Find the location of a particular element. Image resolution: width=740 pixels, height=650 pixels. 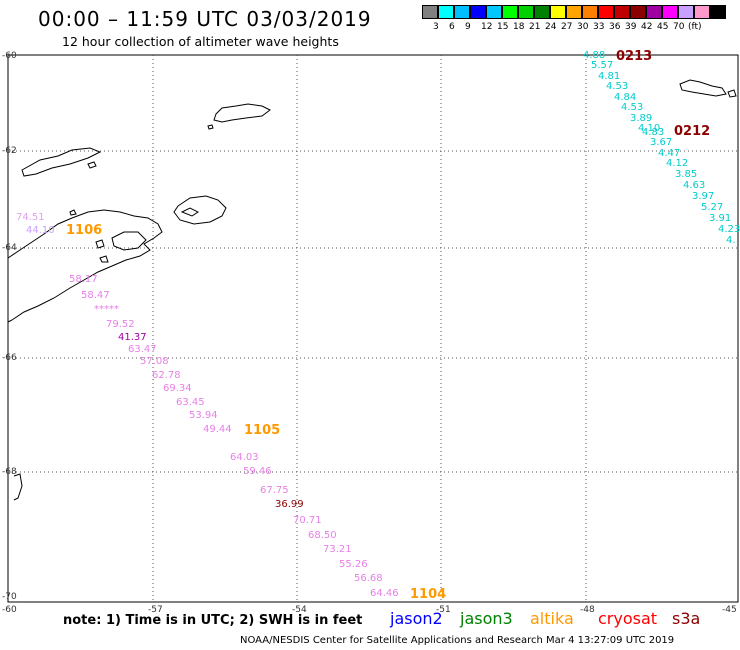

swh-label: 73.21 is located at coordinates (337, 549).